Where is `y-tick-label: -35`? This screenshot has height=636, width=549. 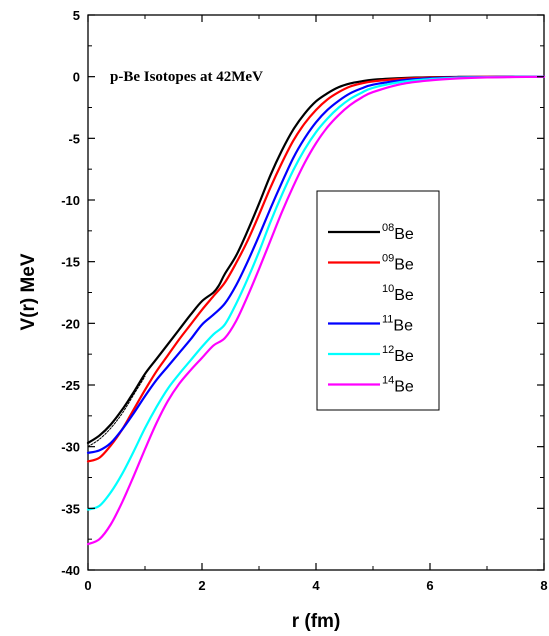 y-tick-label: -35 is located at coordinates (70, 508).